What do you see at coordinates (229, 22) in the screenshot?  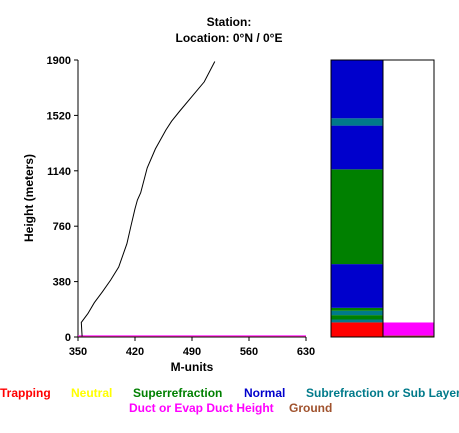 I see `station-title: Station:` at bounding box center [229, 22].